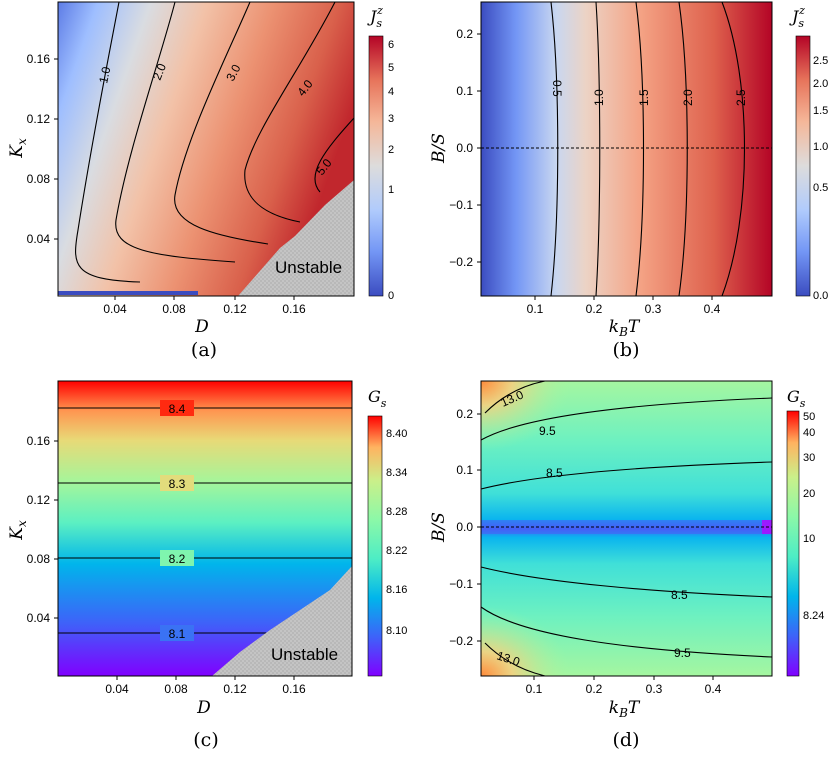 Image resolution: width=830 pixels, height=764 pixels. Describe the element at coordinates (712, 309) in the screenshot. I see `xtick-b-3: 0.4` at that location.